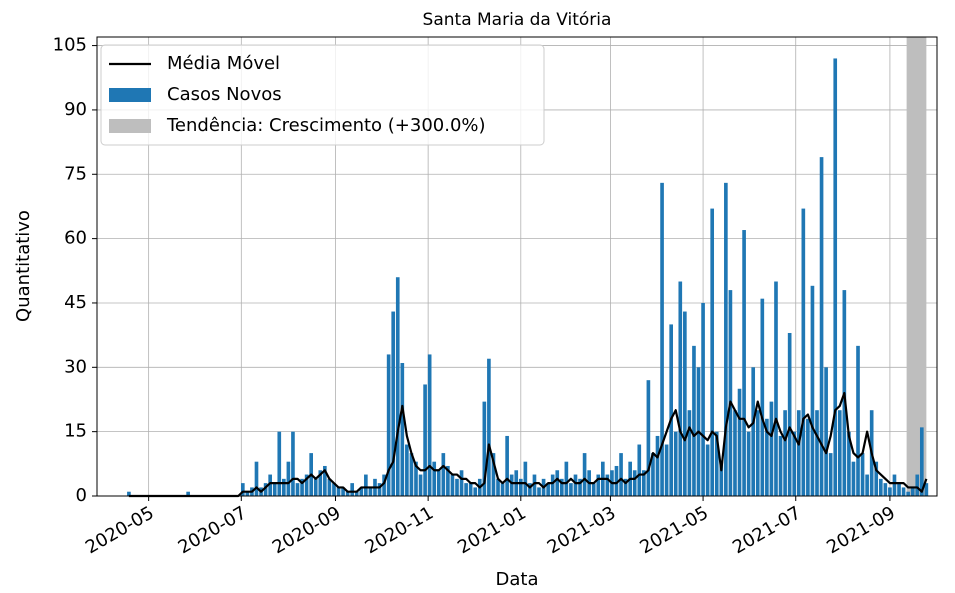 The image size is (955, 593). What do you see at coordinates (517, 20) in the screenshot?
I see `chart-title: Santa Maria da Vitória` at bounding box center [517, 20].